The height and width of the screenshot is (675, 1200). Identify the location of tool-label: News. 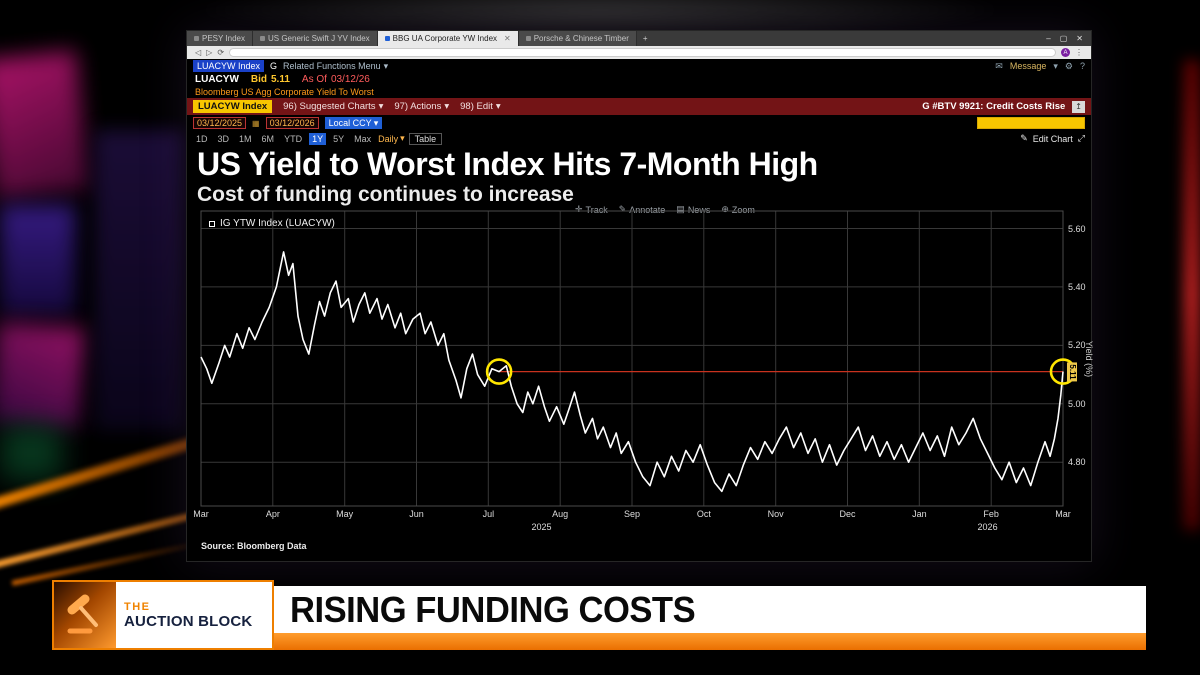
(699, 209).